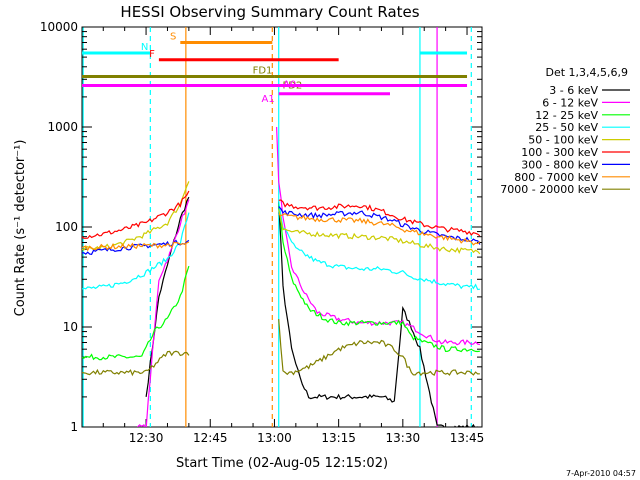 The image size is (640, 480). Describe the element at coordinates (549, 189) in the screenshot. I see `legend-label-8: 7000 - 20000 keV` at that location.